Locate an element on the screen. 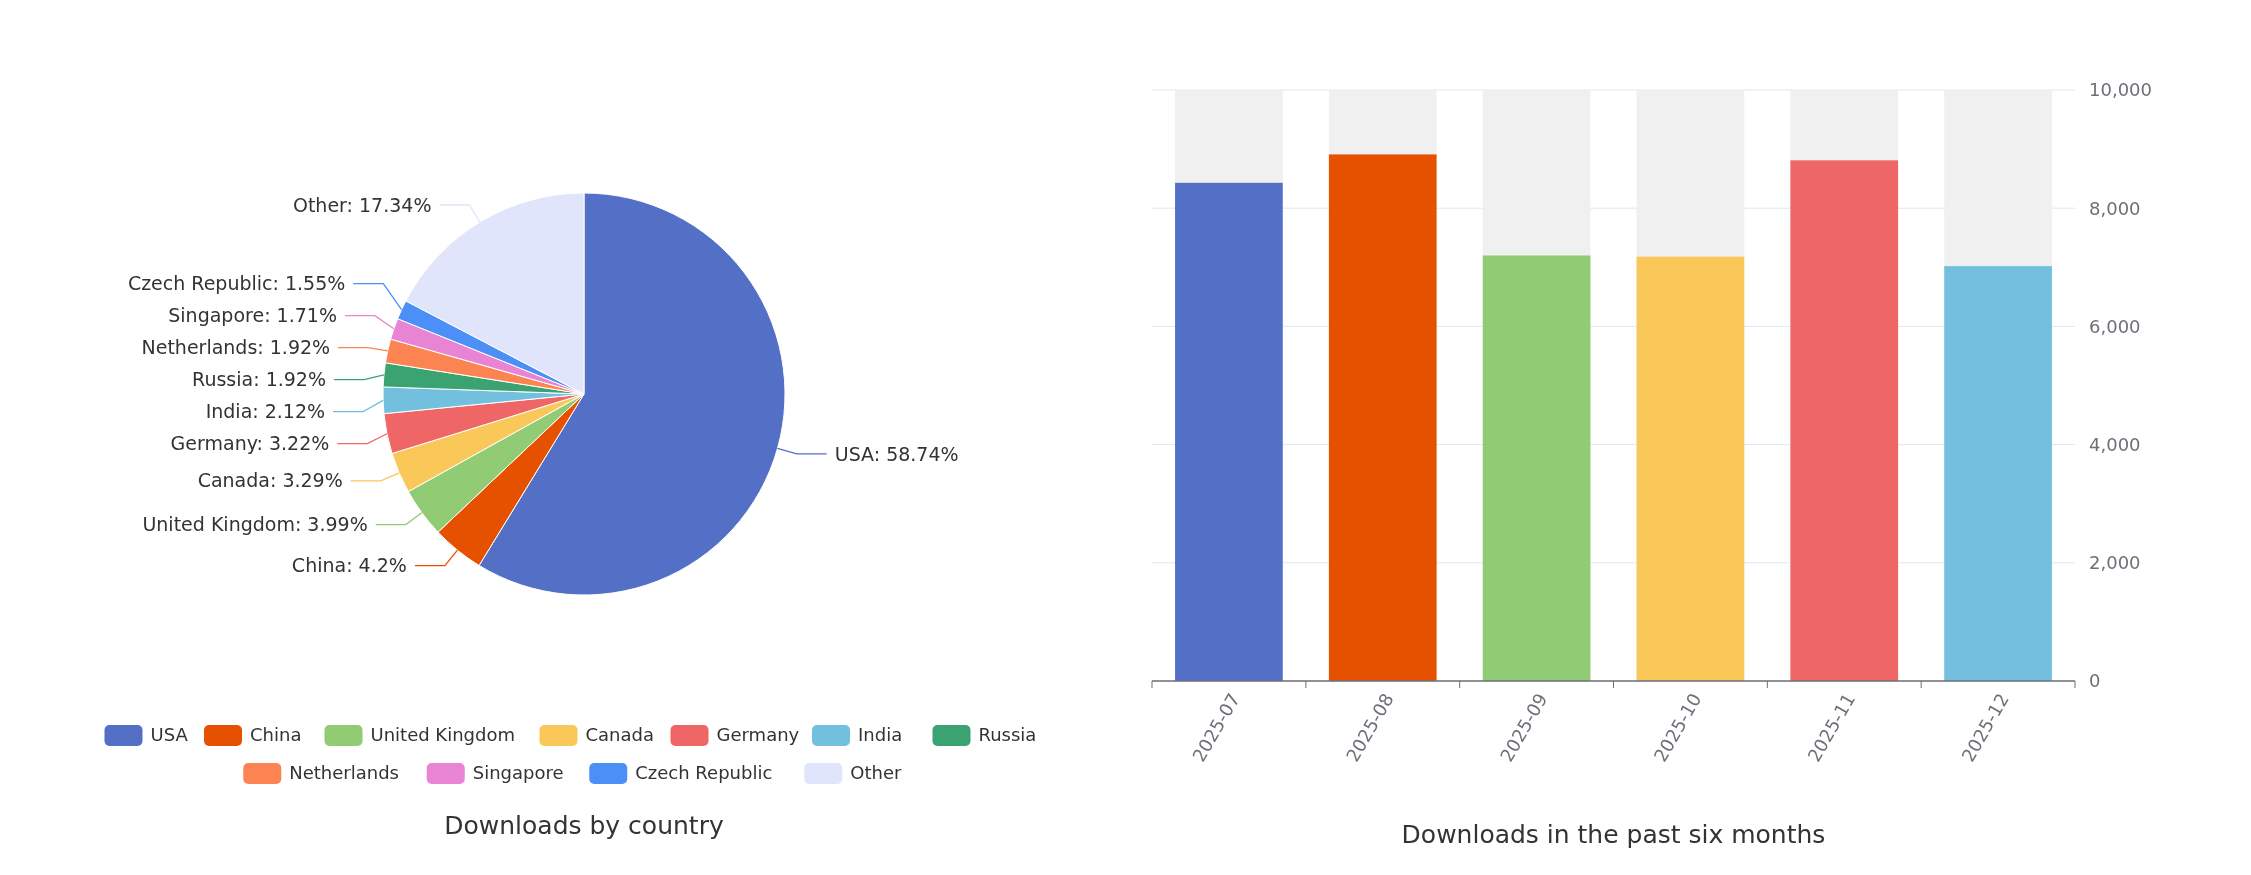  legend-label: Netherlands is located at coordinates (344, 773).